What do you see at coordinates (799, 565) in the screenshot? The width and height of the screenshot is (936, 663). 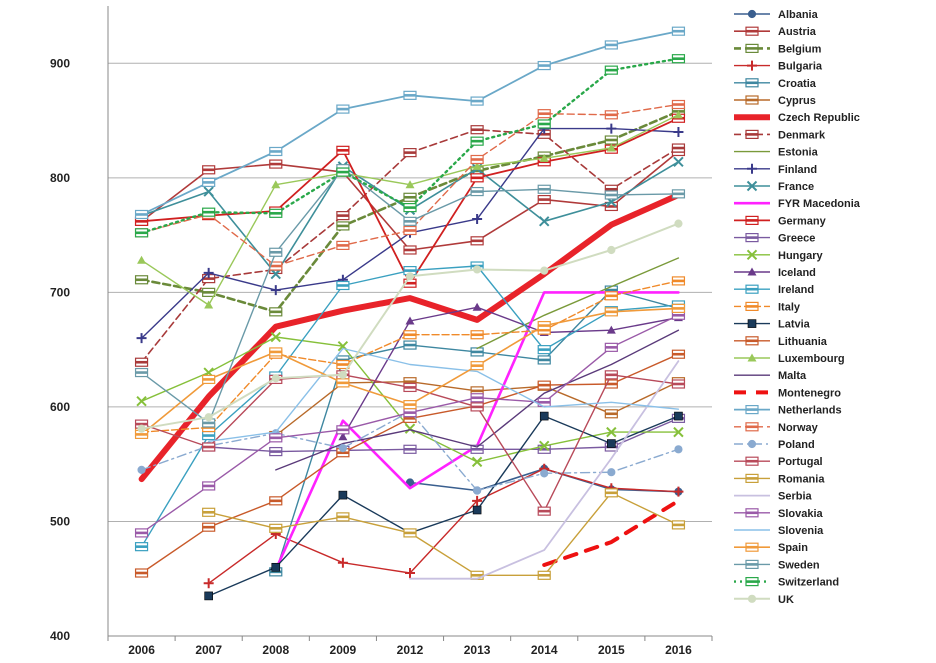 I see `legend-label: Sweden` at bounding box center [799, 565].